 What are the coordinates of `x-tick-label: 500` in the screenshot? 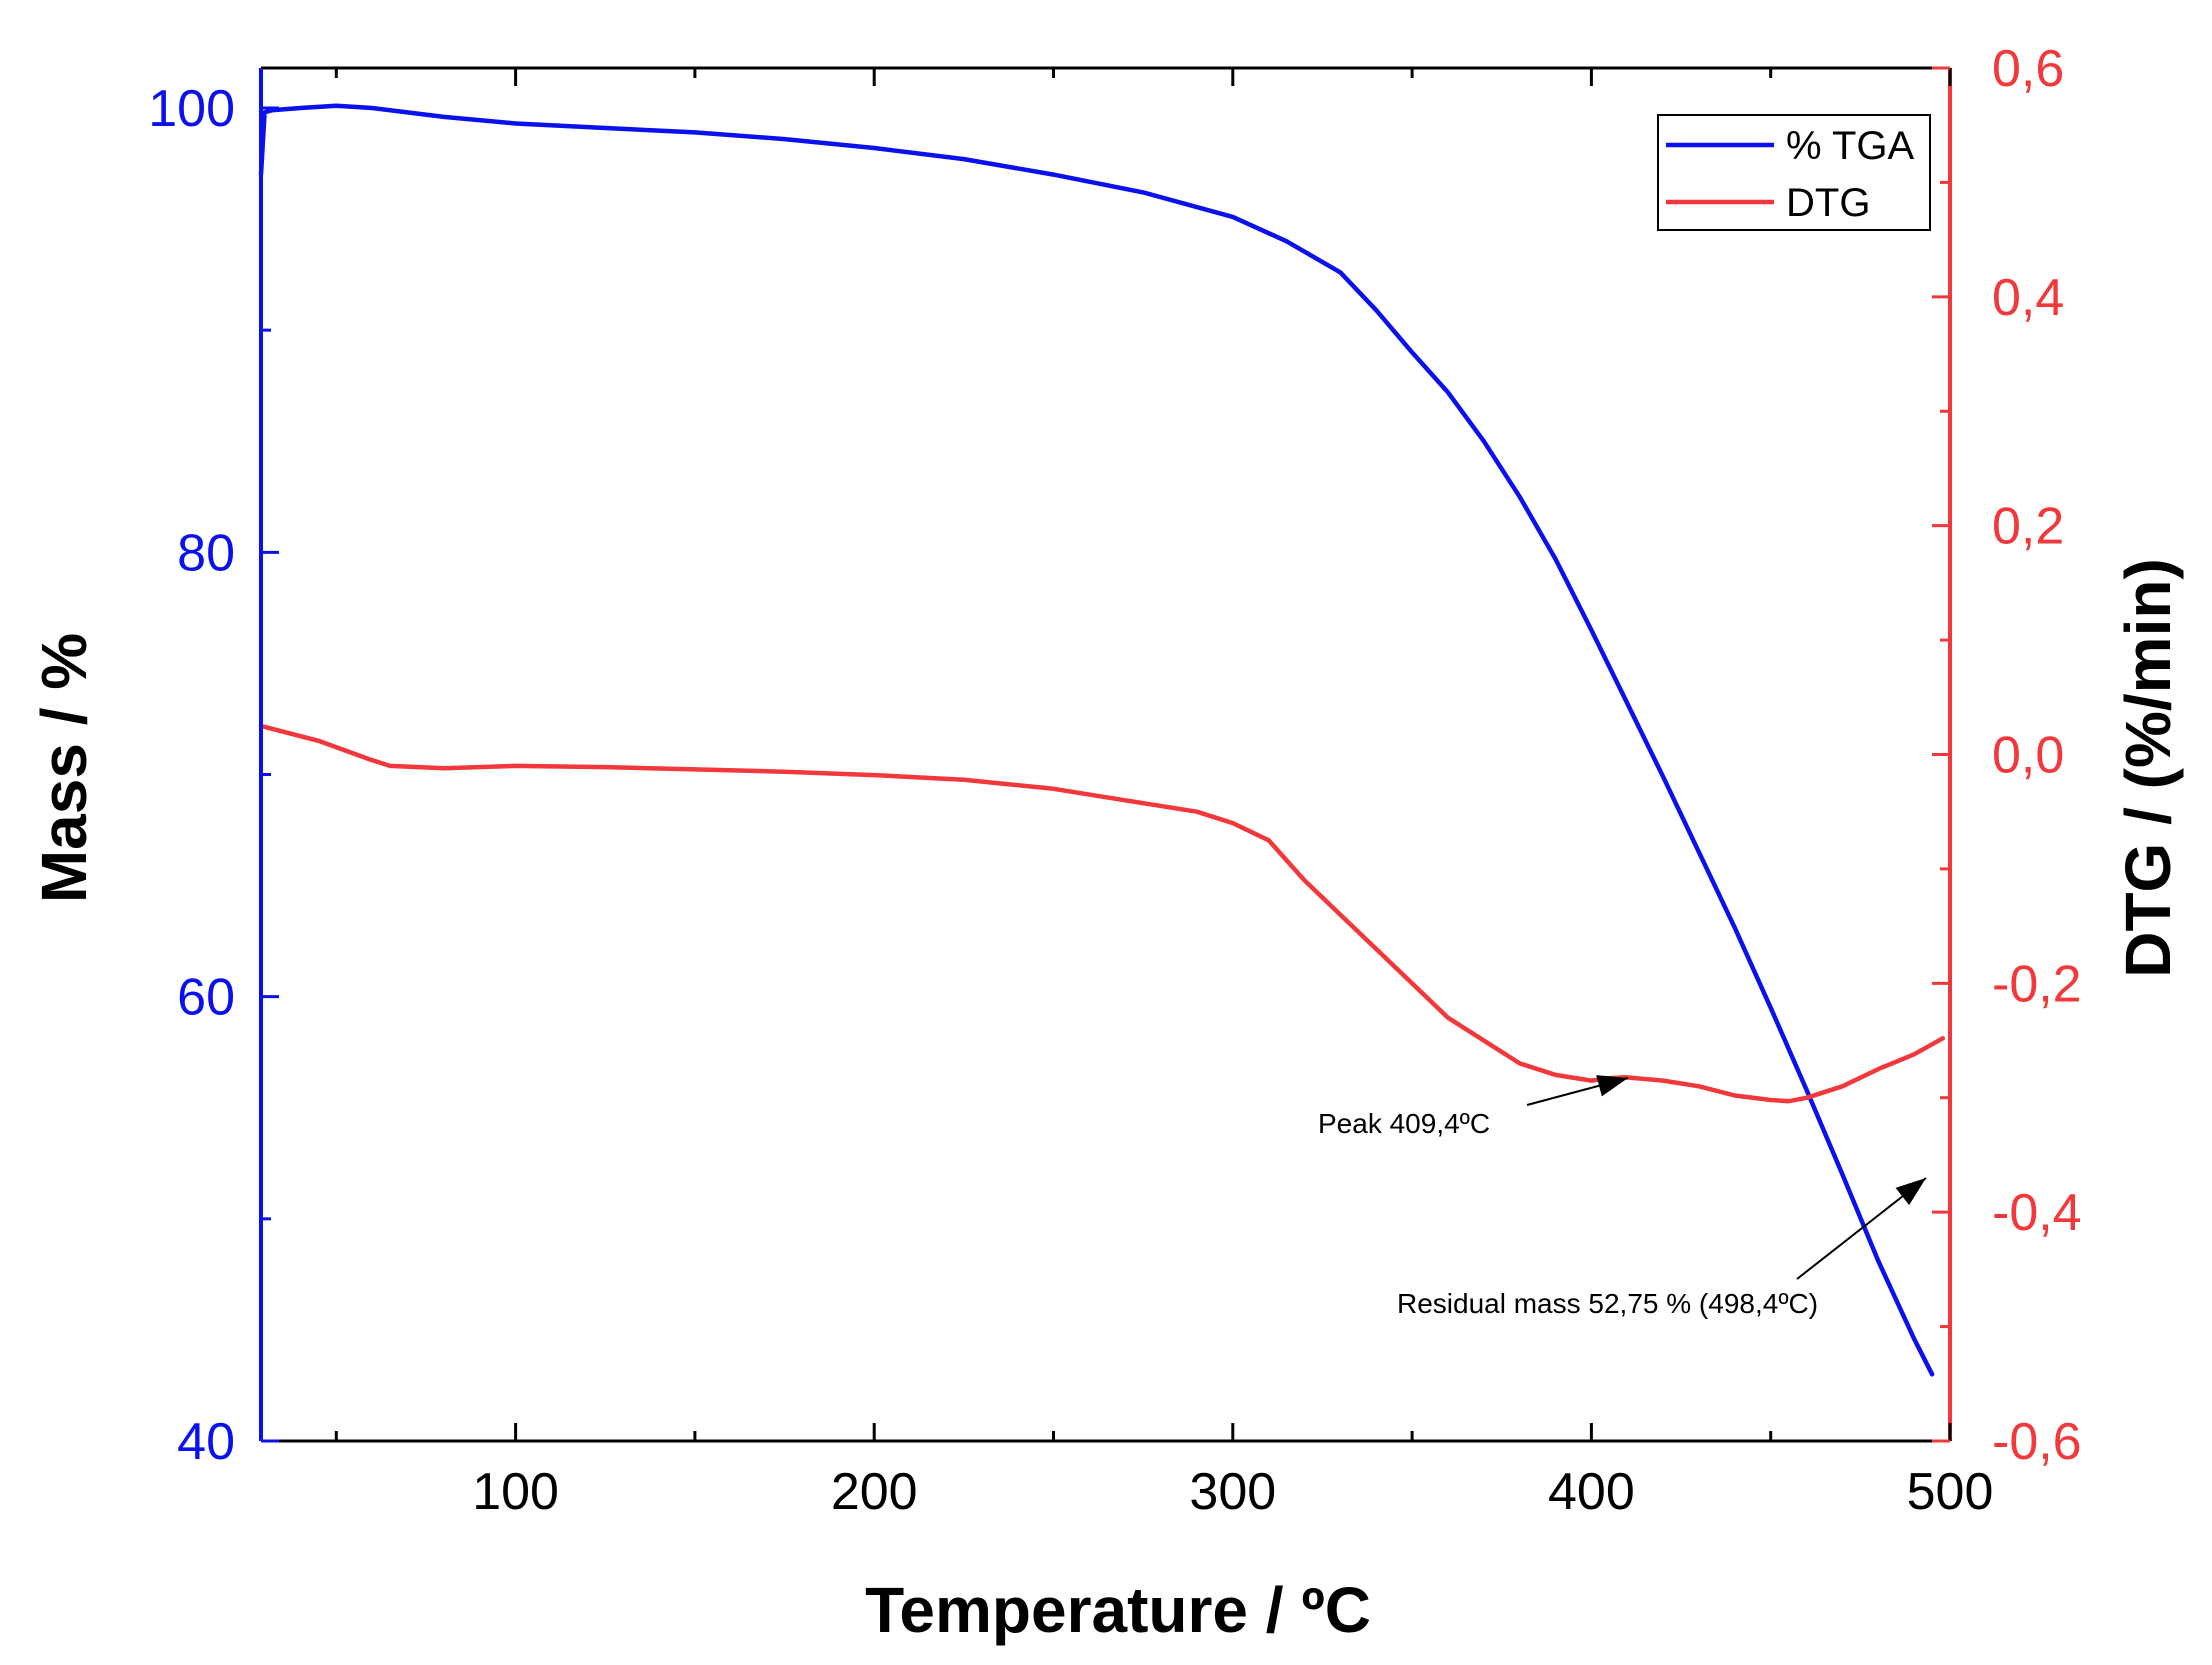 It's located at (1950, 1492).